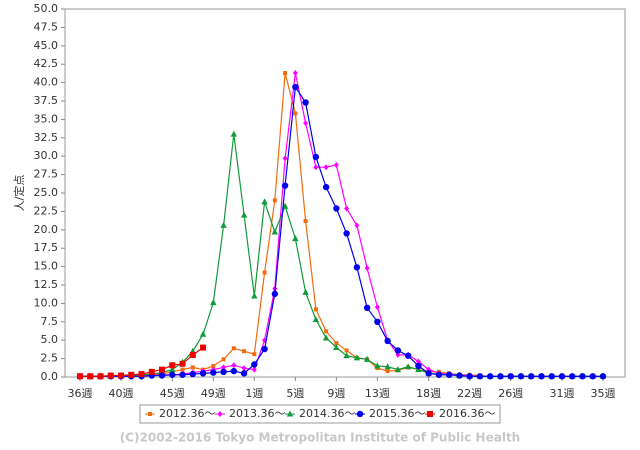  Describe the element at coordinates (377, 393) in the screenshot. I see `x-tick-label: 13週` at that location.